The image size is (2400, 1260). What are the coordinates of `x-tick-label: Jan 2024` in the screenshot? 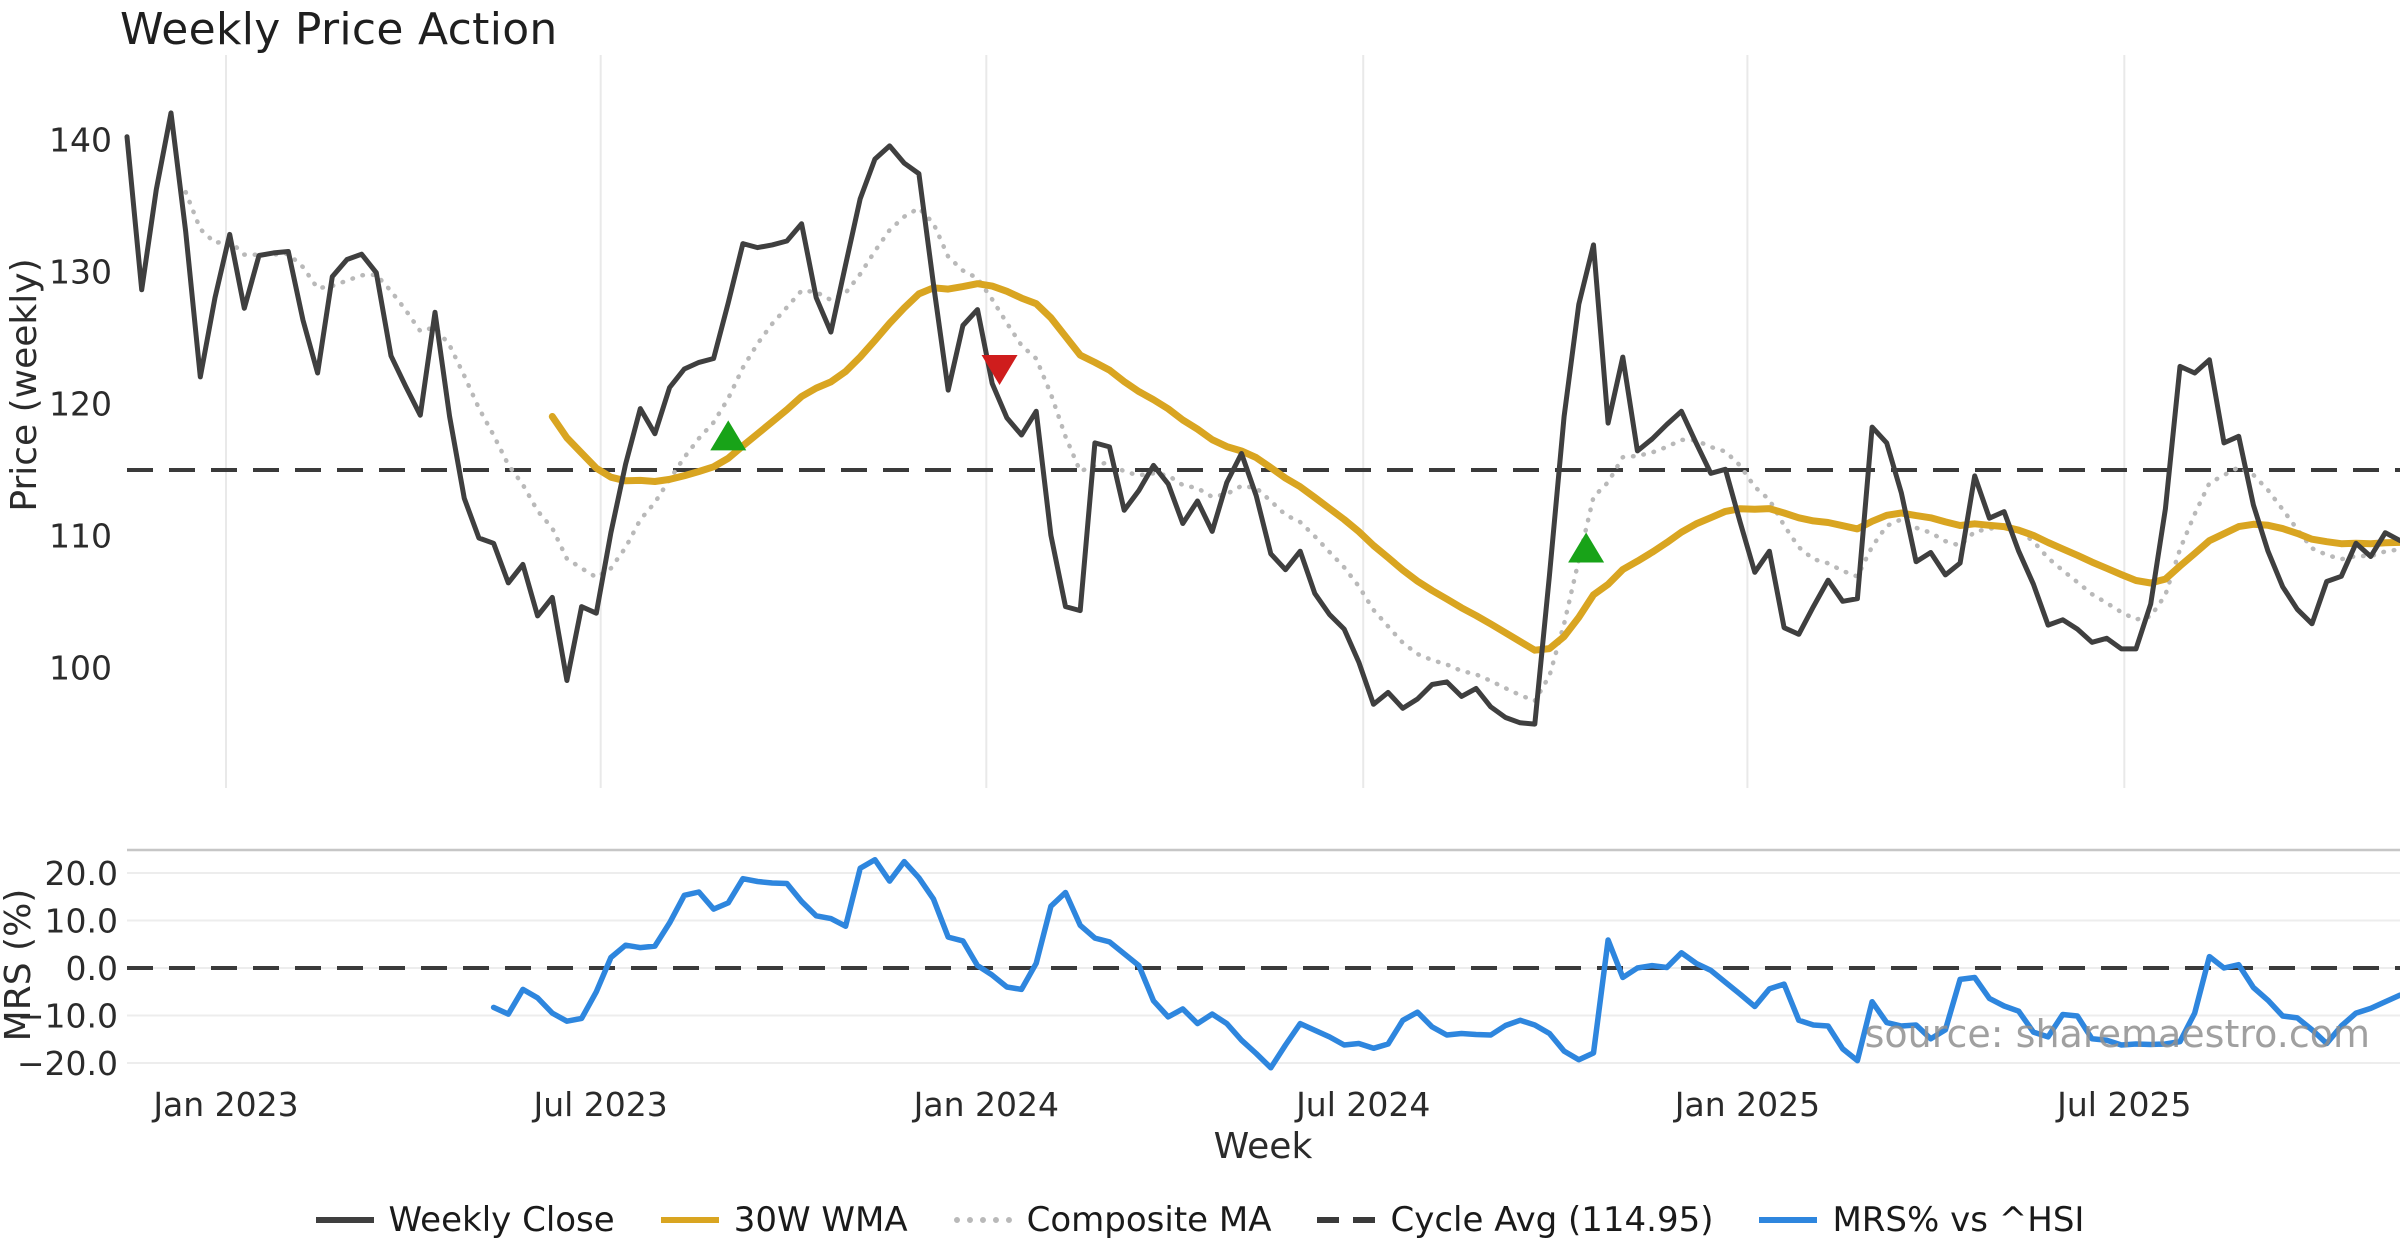 It's located at (985, 1104).